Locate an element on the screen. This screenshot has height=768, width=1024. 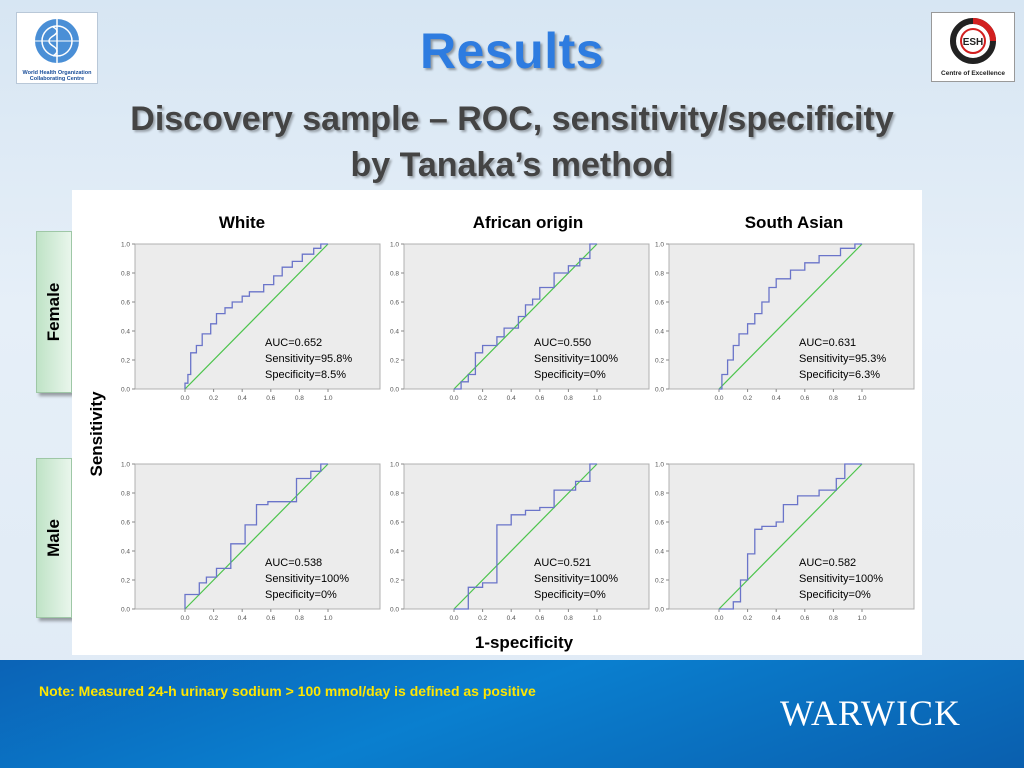
esh-logo: ESH Centre of Excellence is located at coordinates (973, 47).